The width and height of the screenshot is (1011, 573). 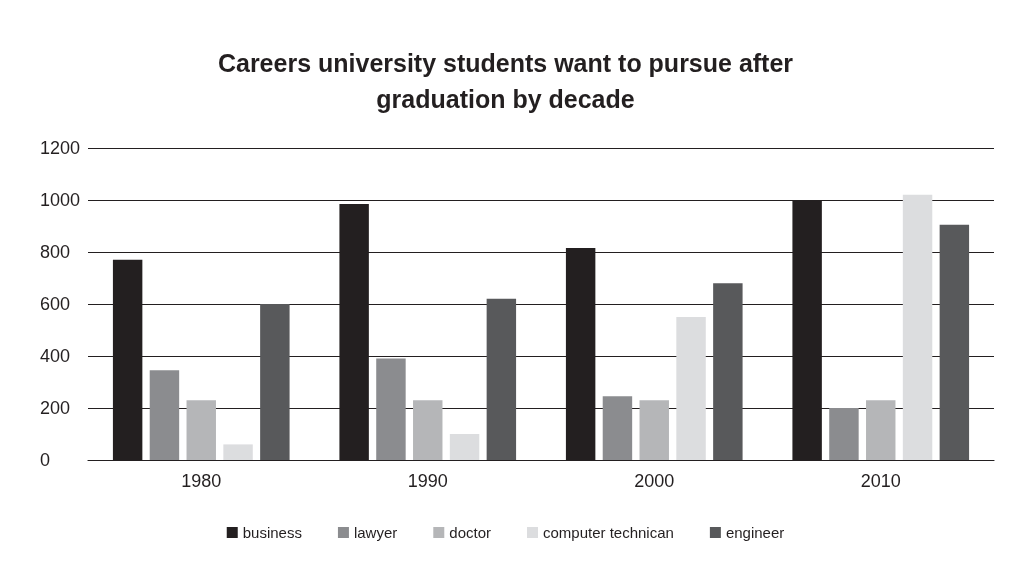 I want to click on x-tick-label: 1990, so click(x=427, y=481).